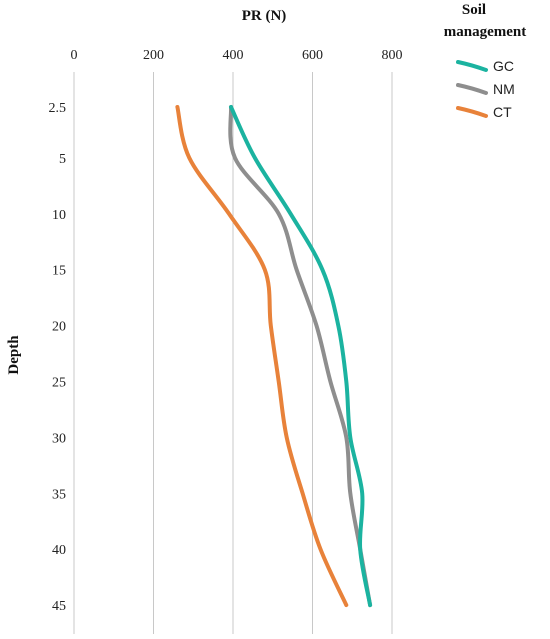  I want to click on legend-swatch-ct, so click(472, 112).